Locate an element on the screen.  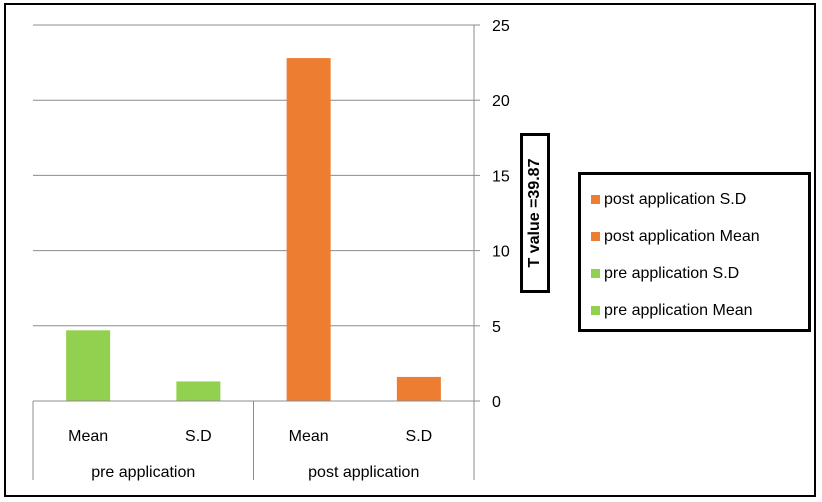
legend-label: pre application Mean is located at coordinates (678, 310).